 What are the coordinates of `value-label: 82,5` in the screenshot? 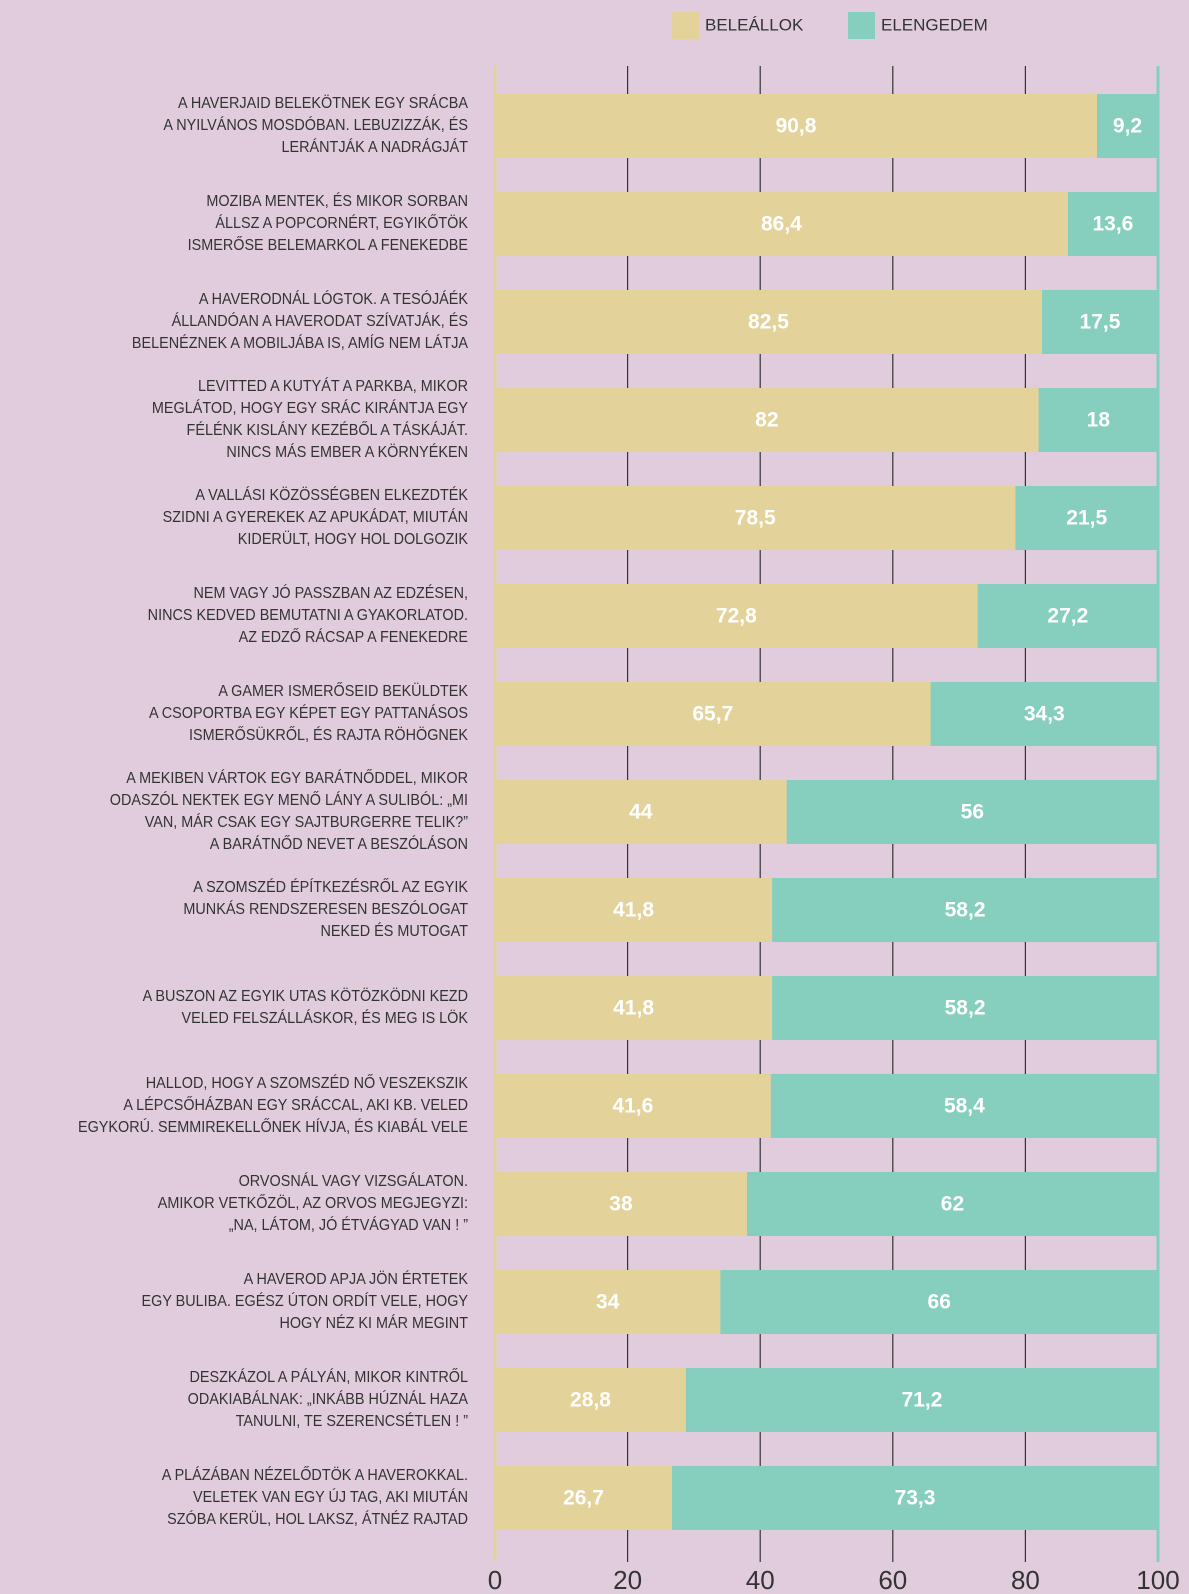 It's located at (768, 322).